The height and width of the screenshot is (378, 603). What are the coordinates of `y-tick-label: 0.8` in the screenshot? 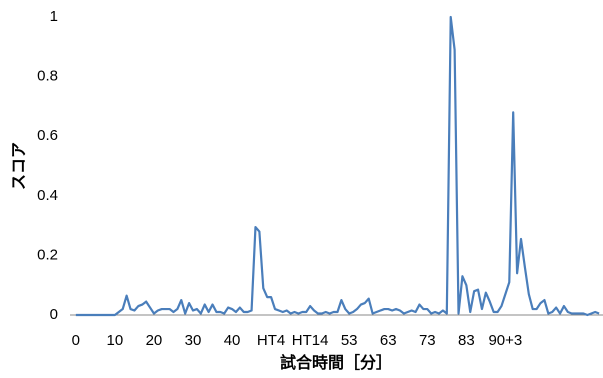 It's located at (47, 76).